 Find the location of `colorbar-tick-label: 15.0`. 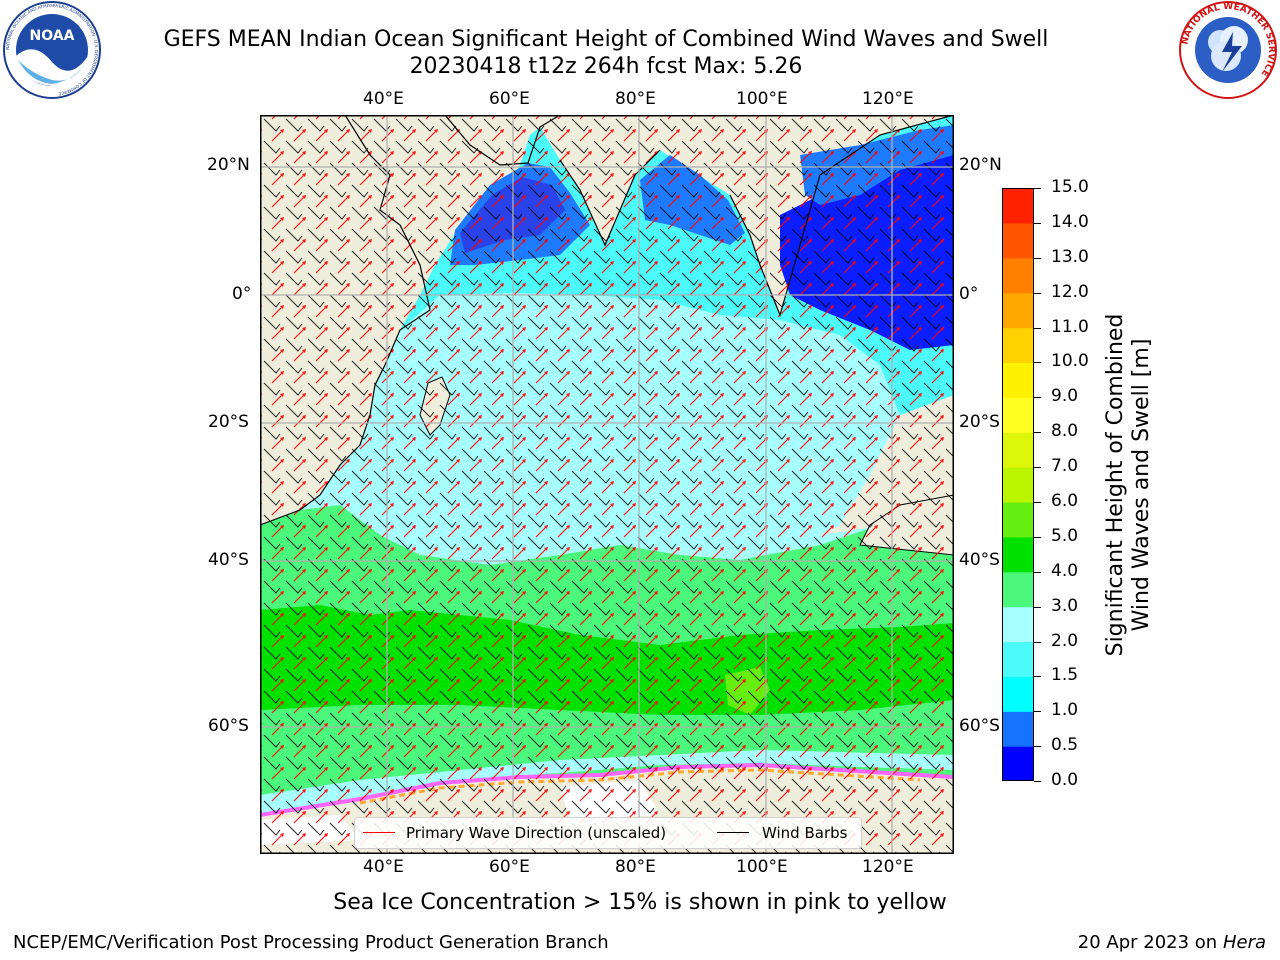

colorbar-tick-label: 15.0 is located at coordinates (1070, 187).